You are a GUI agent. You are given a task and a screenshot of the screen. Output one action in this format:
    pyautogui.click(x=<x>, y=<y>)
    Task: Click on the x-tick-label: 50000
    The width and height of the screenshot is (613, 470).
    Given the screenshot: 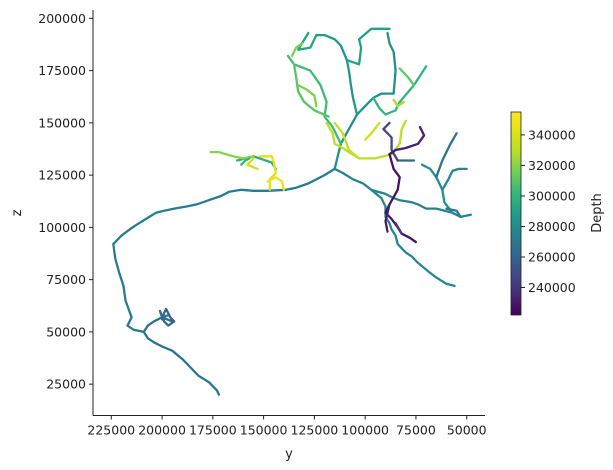 What is the action you would take?
    pyautogui.click(x=467, y=430)
    